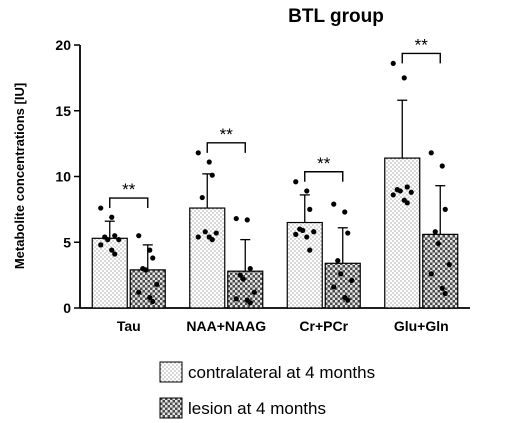 This screenshot has width=510, height=423. Describe the element at coordinates (63, 111) in the screenshot. I see `y-tick-label: 15` at that location.